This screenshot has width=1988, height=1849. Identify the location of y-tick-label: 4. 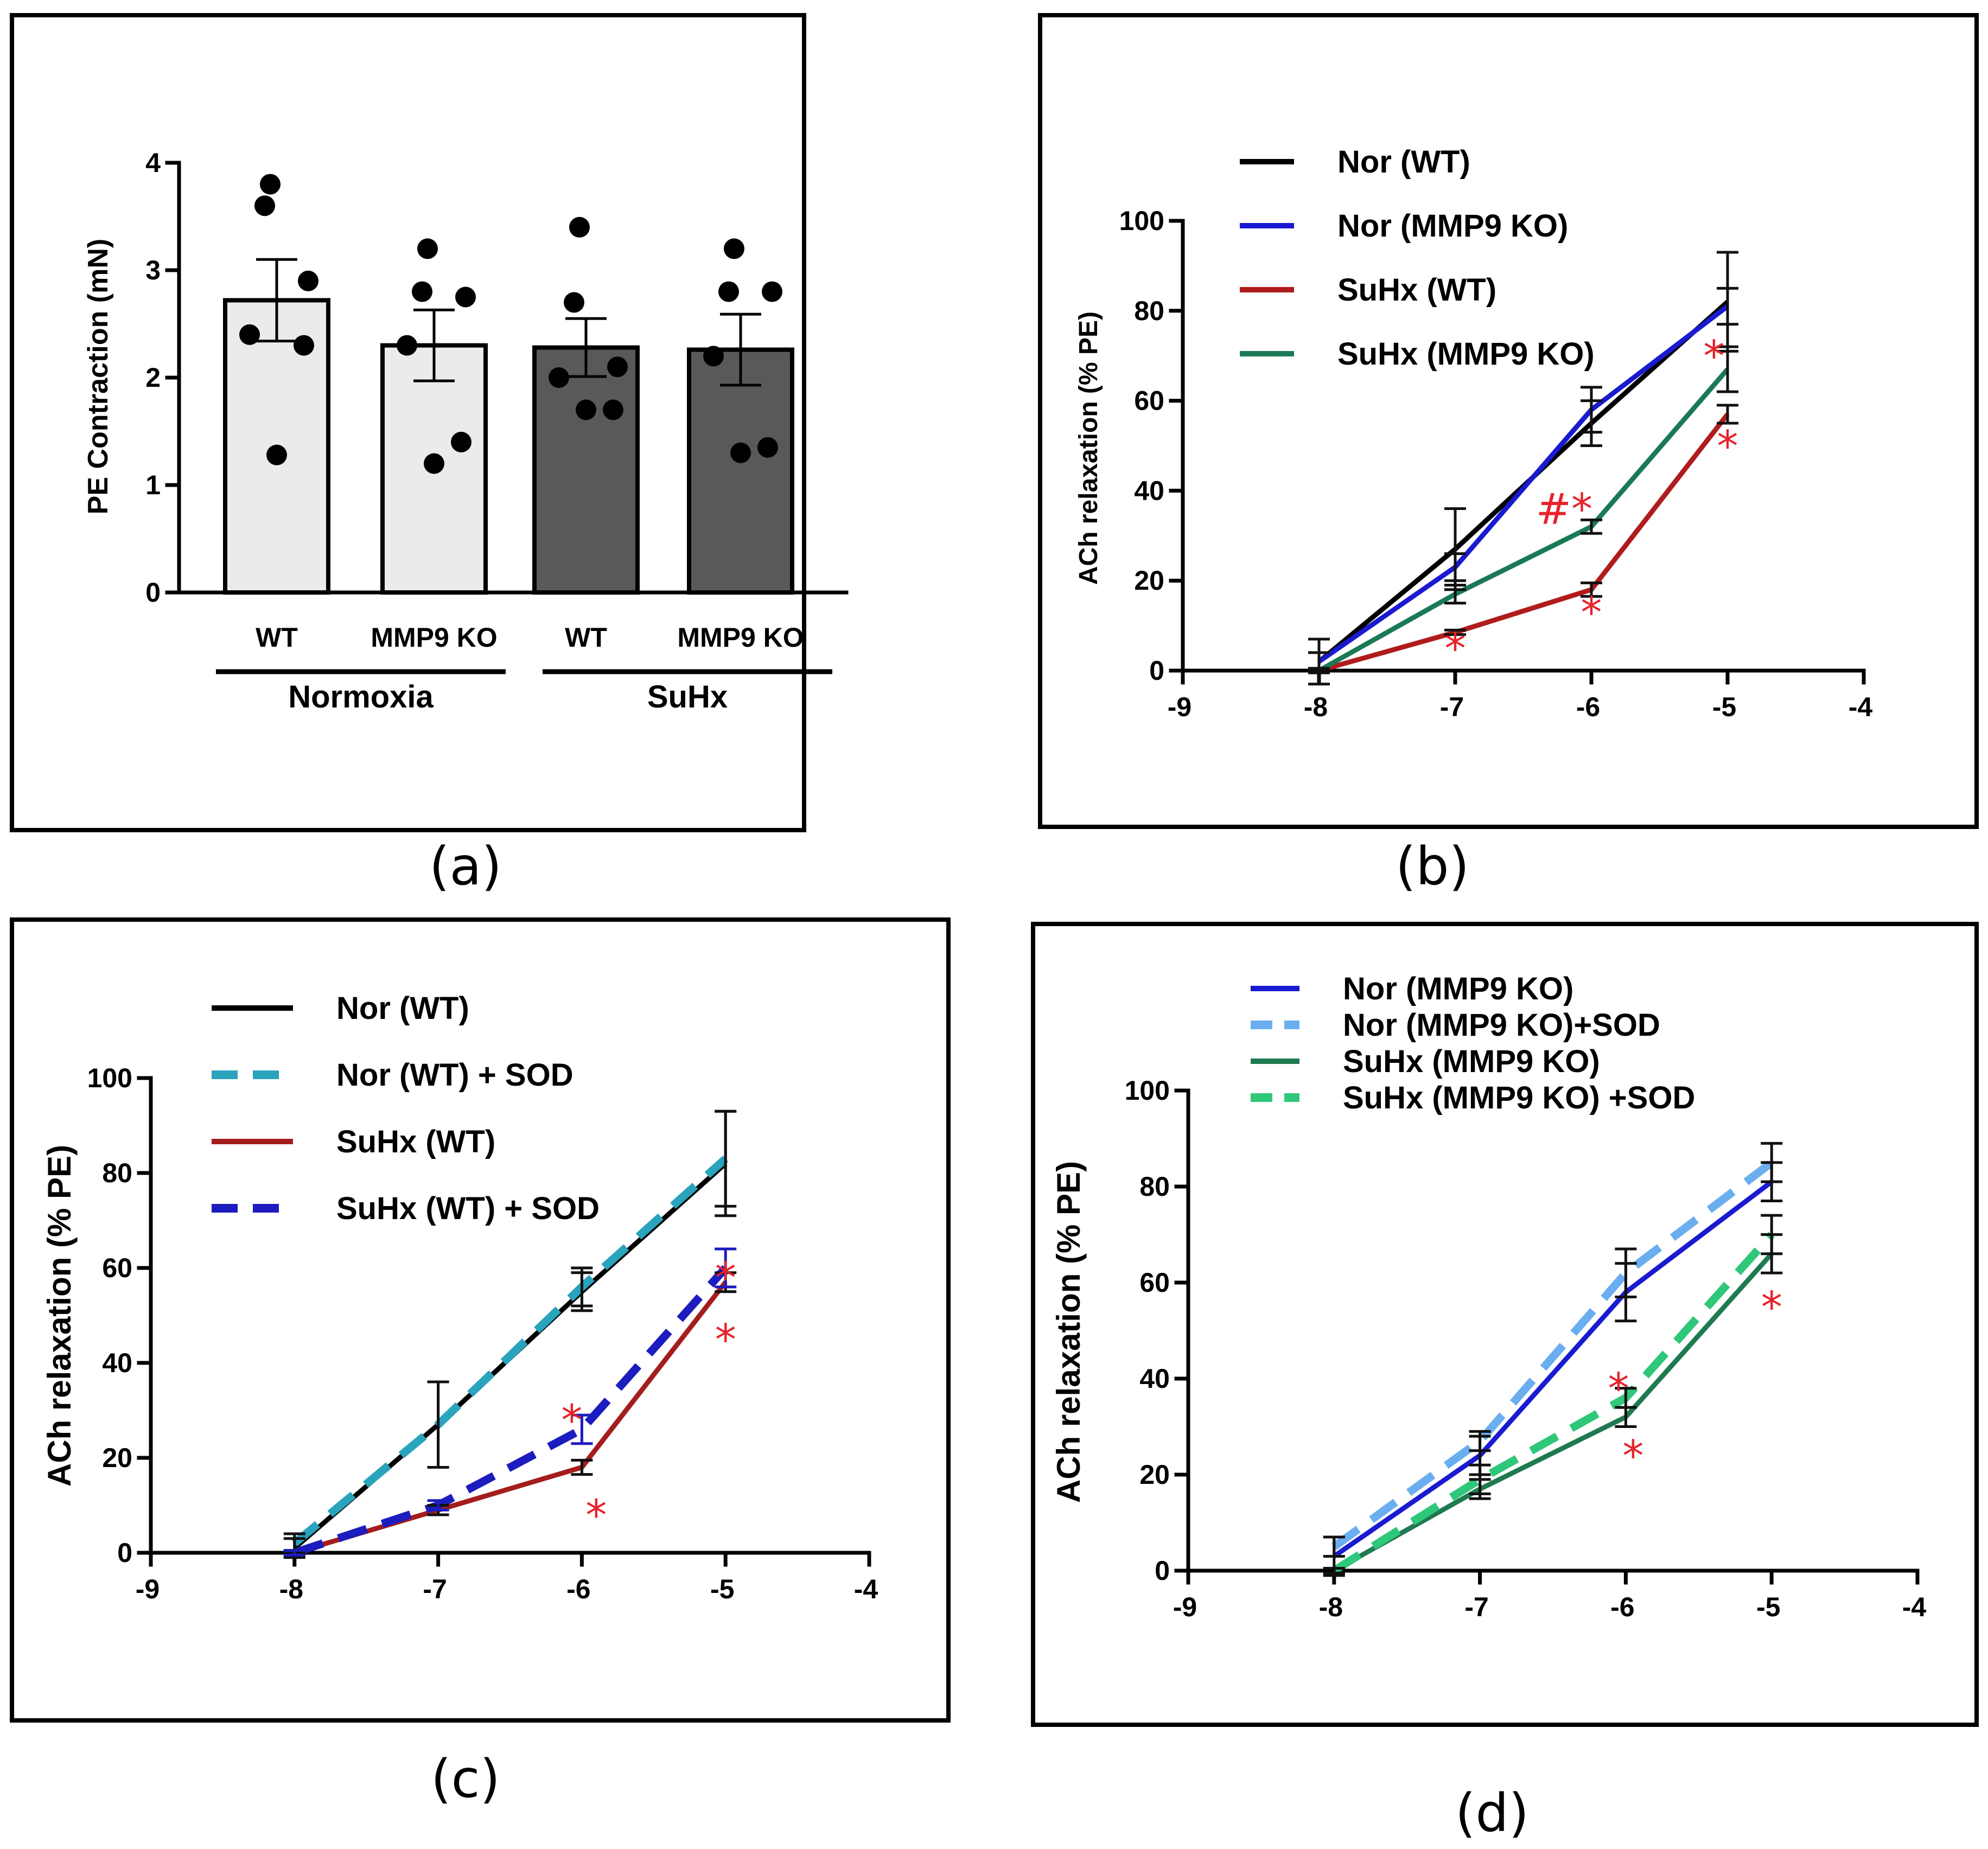
(153, 163).